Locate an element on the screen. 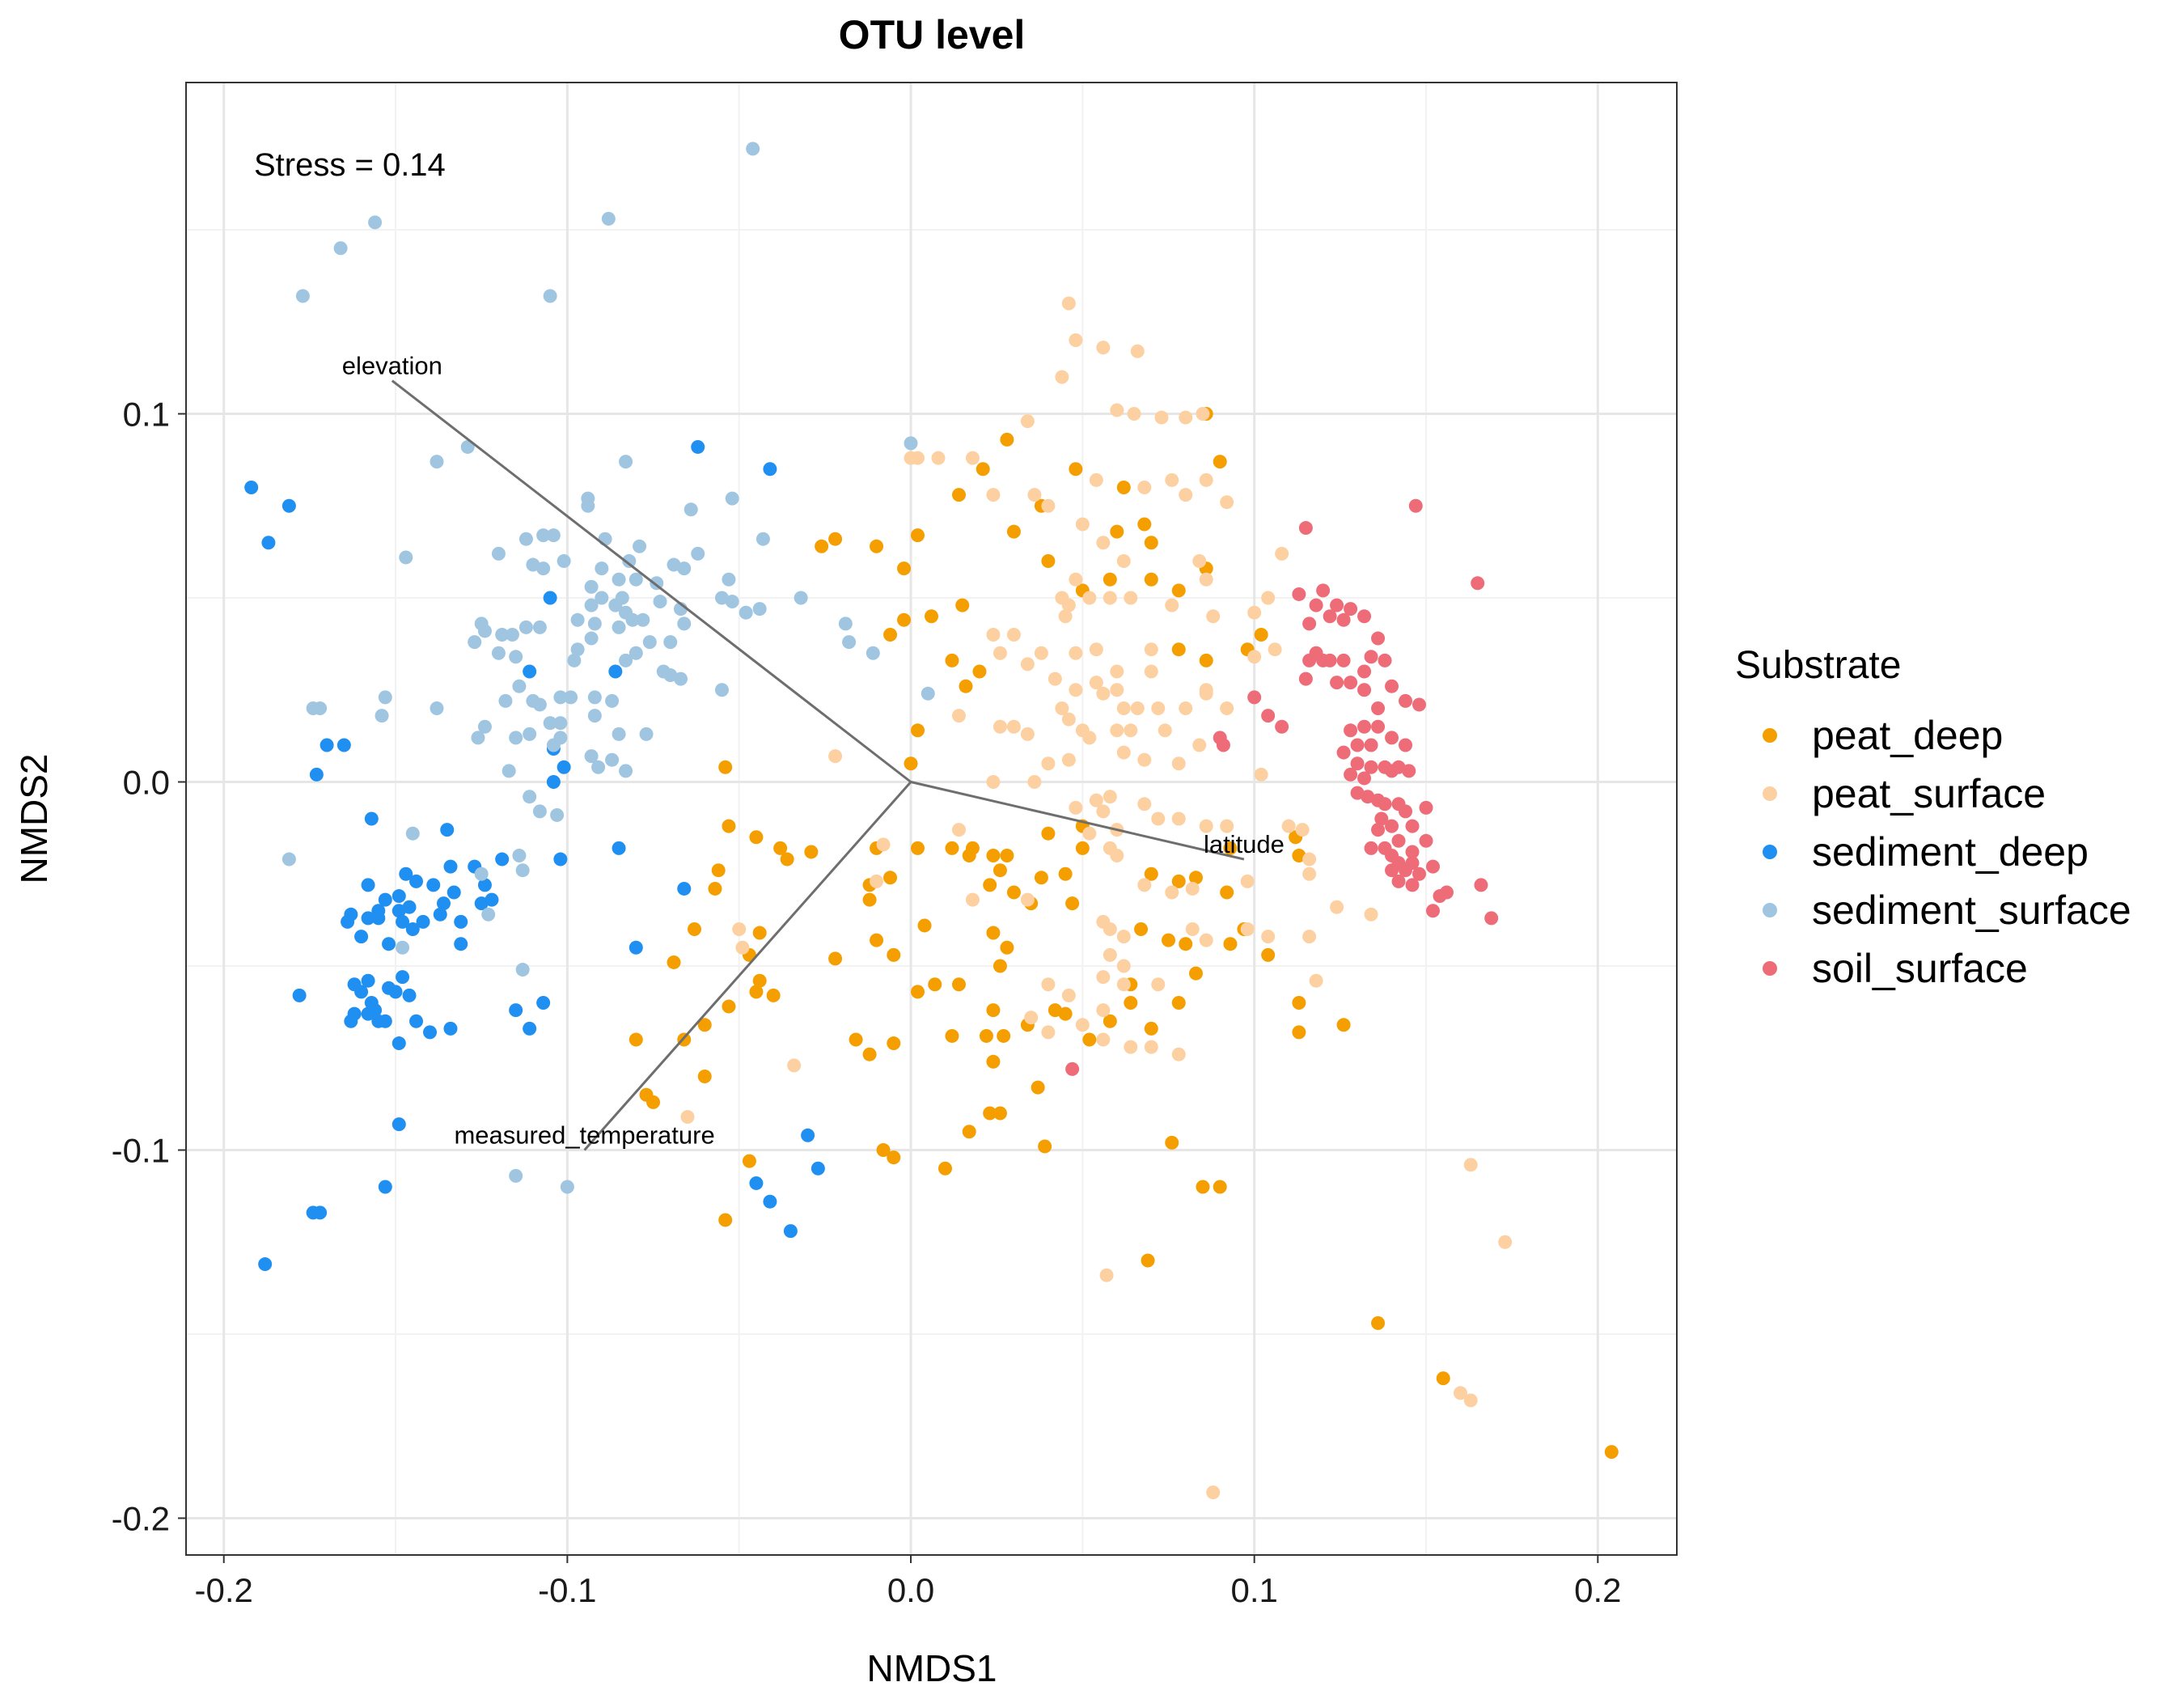 This screenshot has height=1699, width=2184. vector-label-latitude: latitude is located at coordinates (1244, 844).